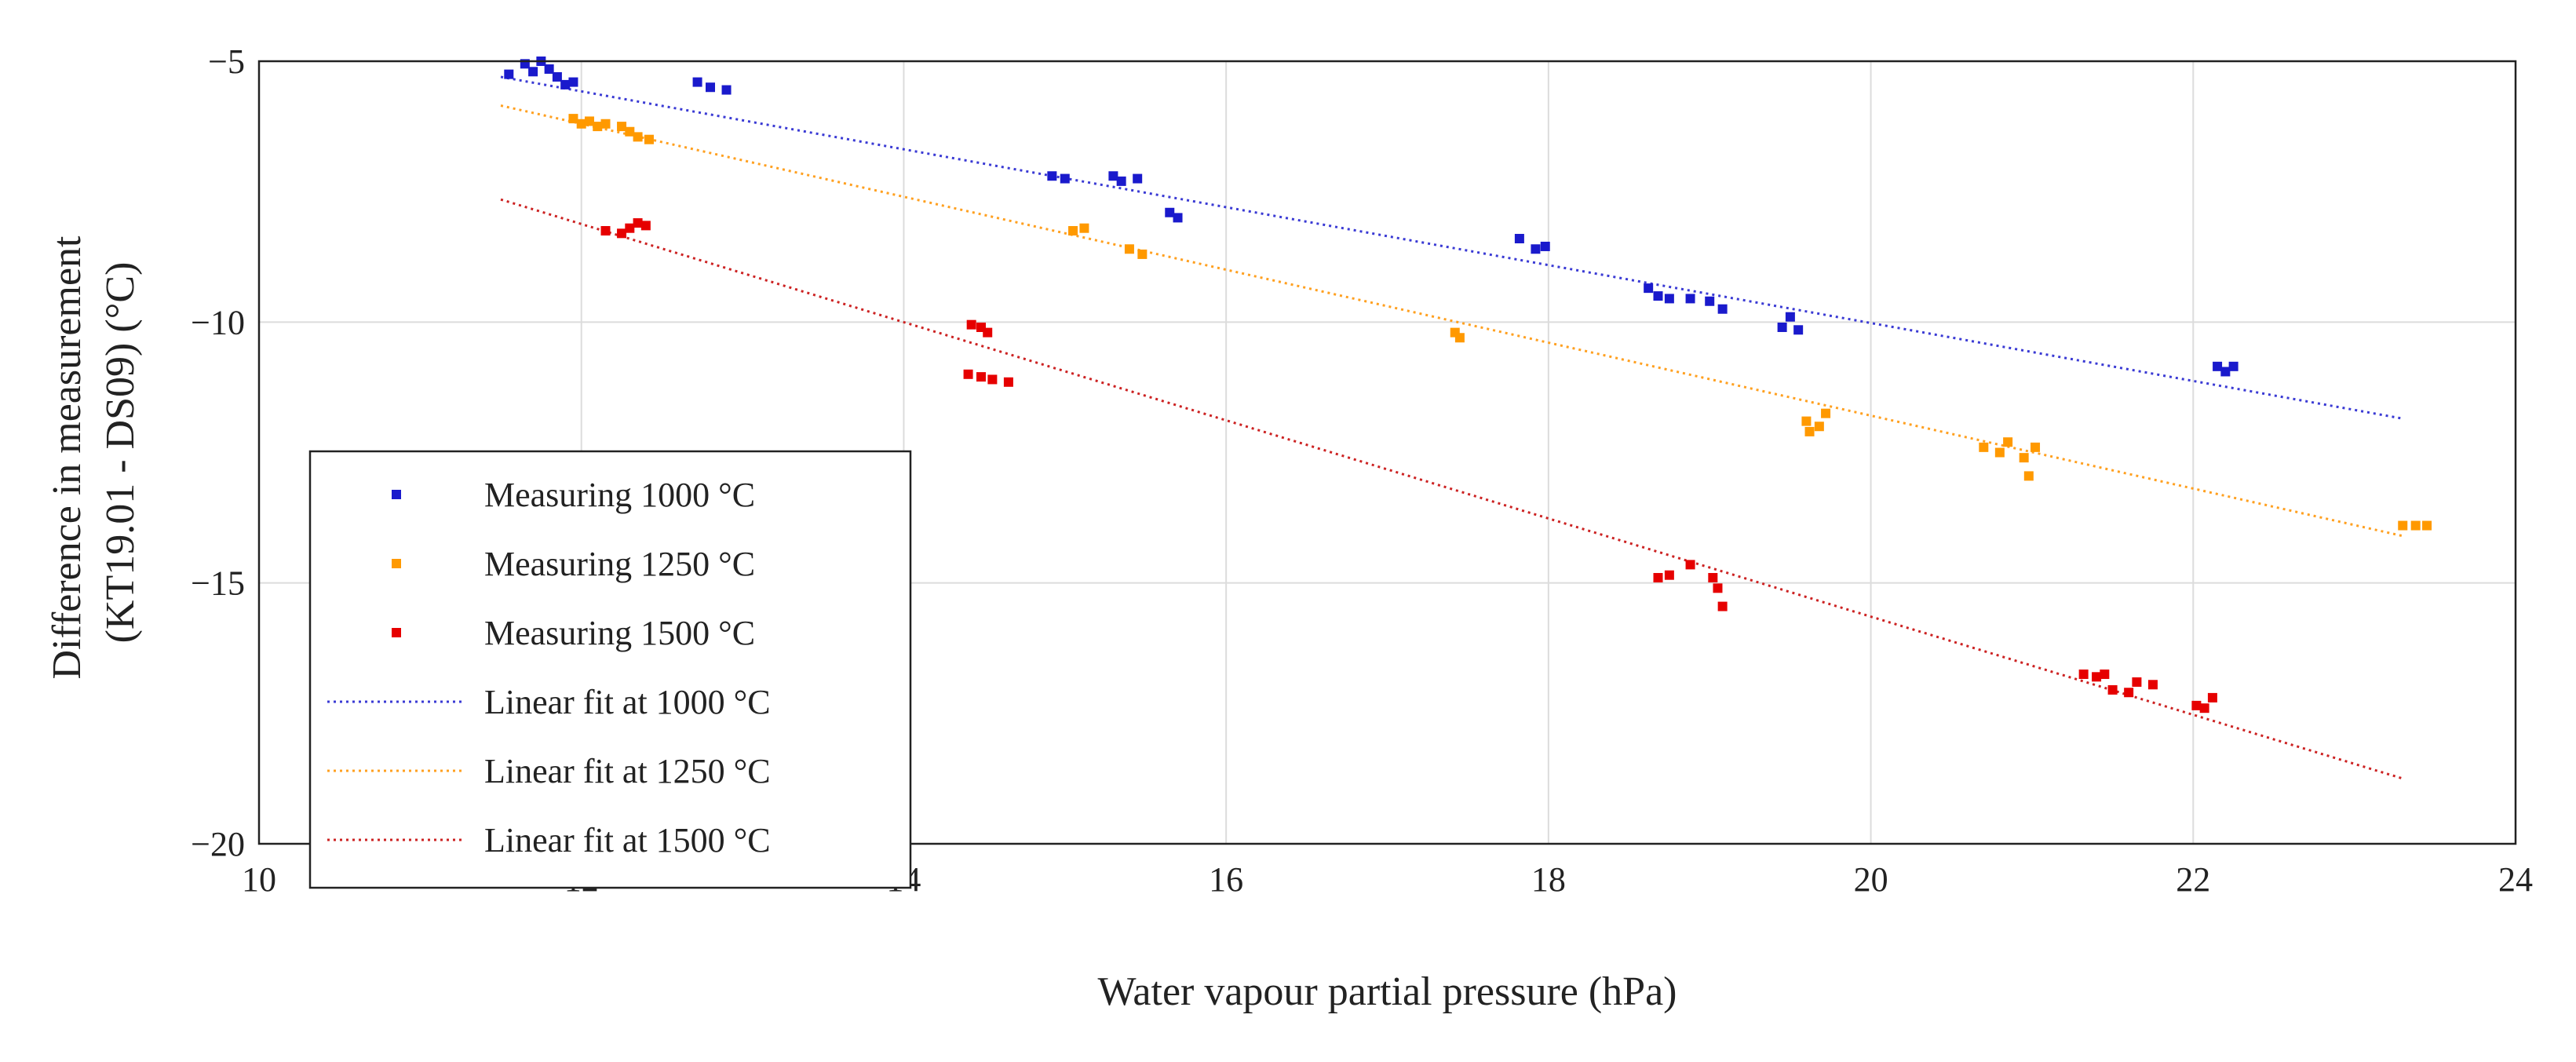 This screenshot has width=2576, height=1062. What do you see at coordinates (396, 563) in the screenshot?
I see `legend-marker-swatch` at bounding box center [396, 563].